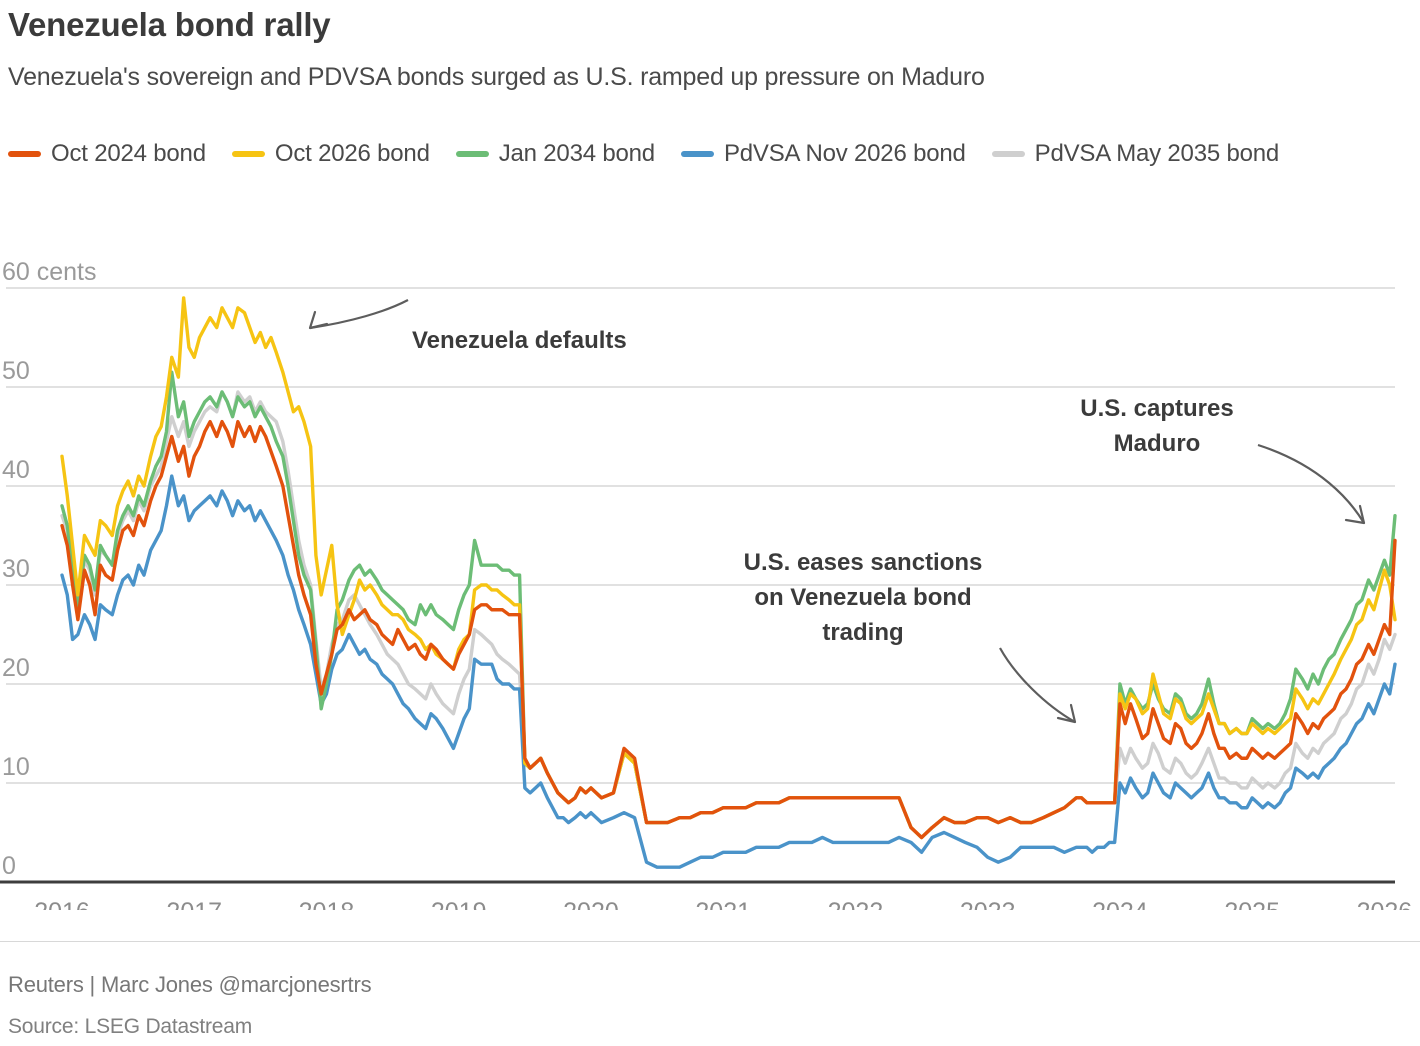 Image resolution: width=1420 pixels, height=1046 pixels. Describe the element at coordinates (9, 866) in the screenshot. I see `y-axis-tick-label: 0` at that location.